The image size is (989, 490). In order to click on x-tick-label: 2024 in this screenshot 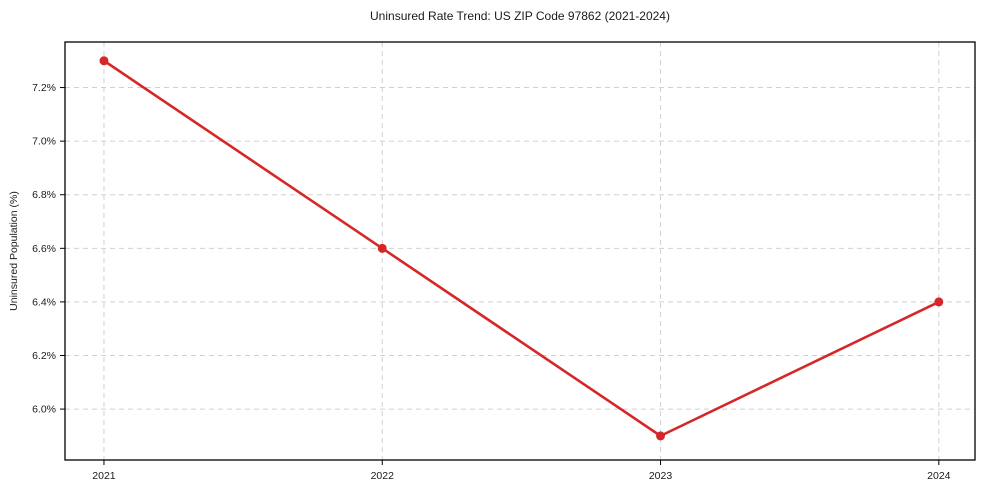, I will do `click(939, 476)`.